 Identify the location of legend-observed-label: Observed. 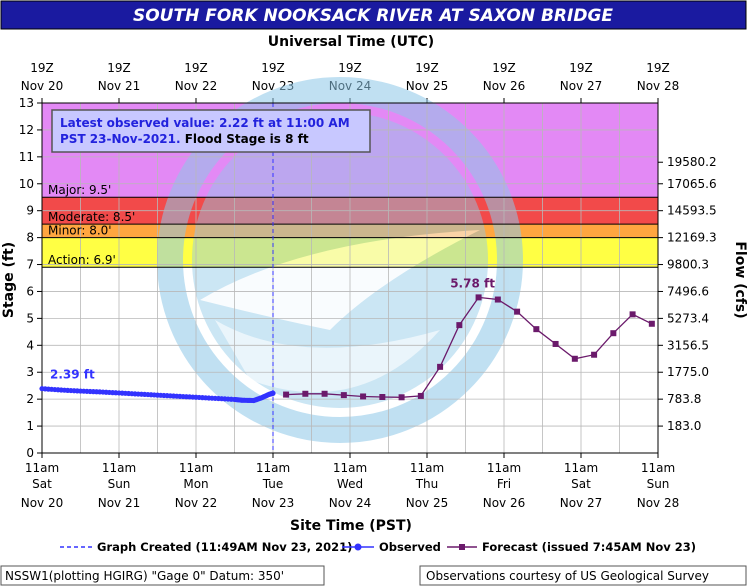
(410, 547).